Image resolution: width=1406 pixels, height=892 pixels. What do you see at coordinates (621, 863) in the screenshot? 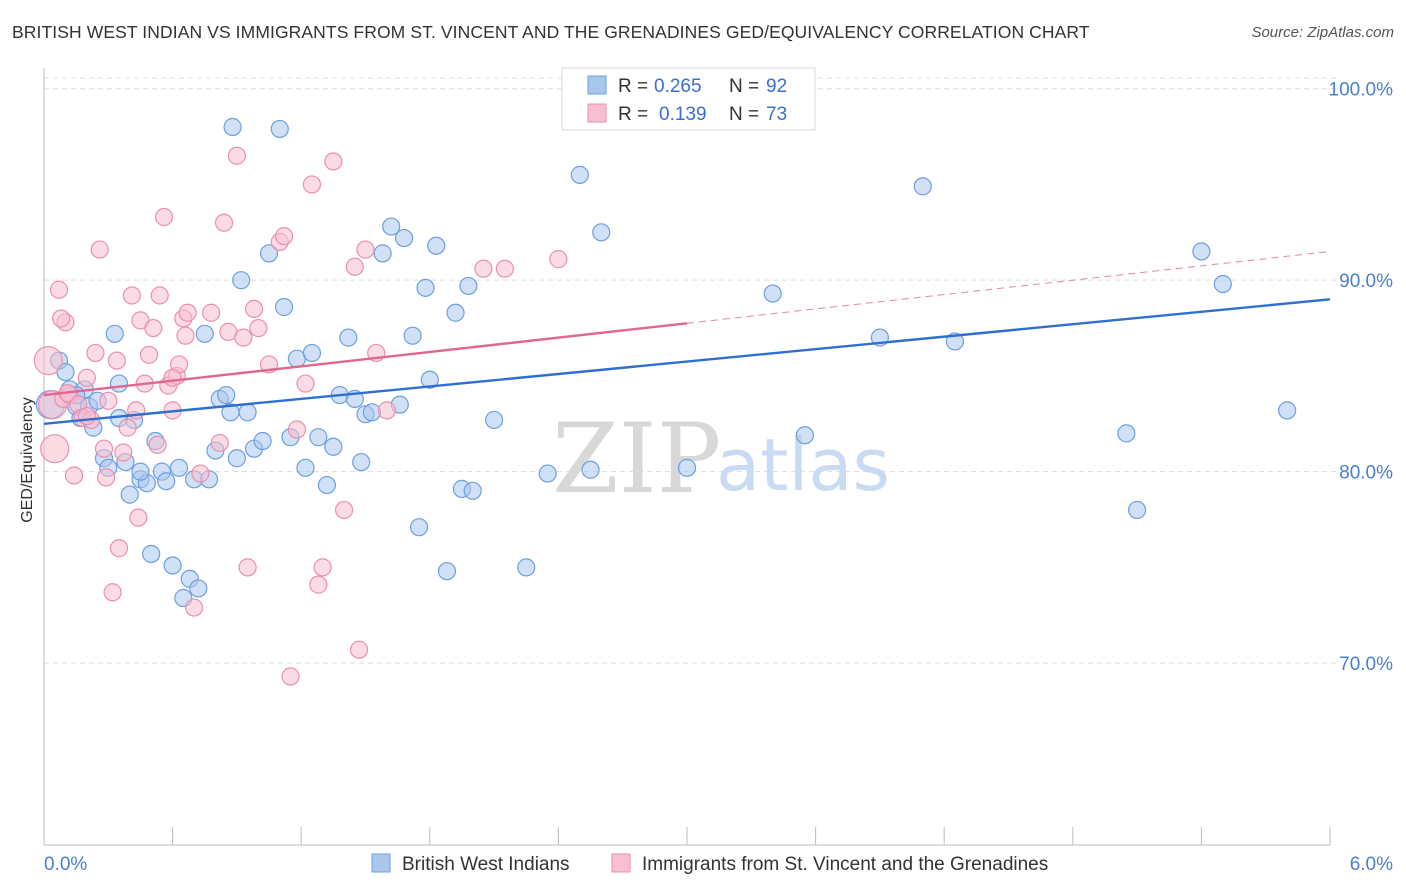
I see `legend-swatch-pink` at bounding box center [621, 863].